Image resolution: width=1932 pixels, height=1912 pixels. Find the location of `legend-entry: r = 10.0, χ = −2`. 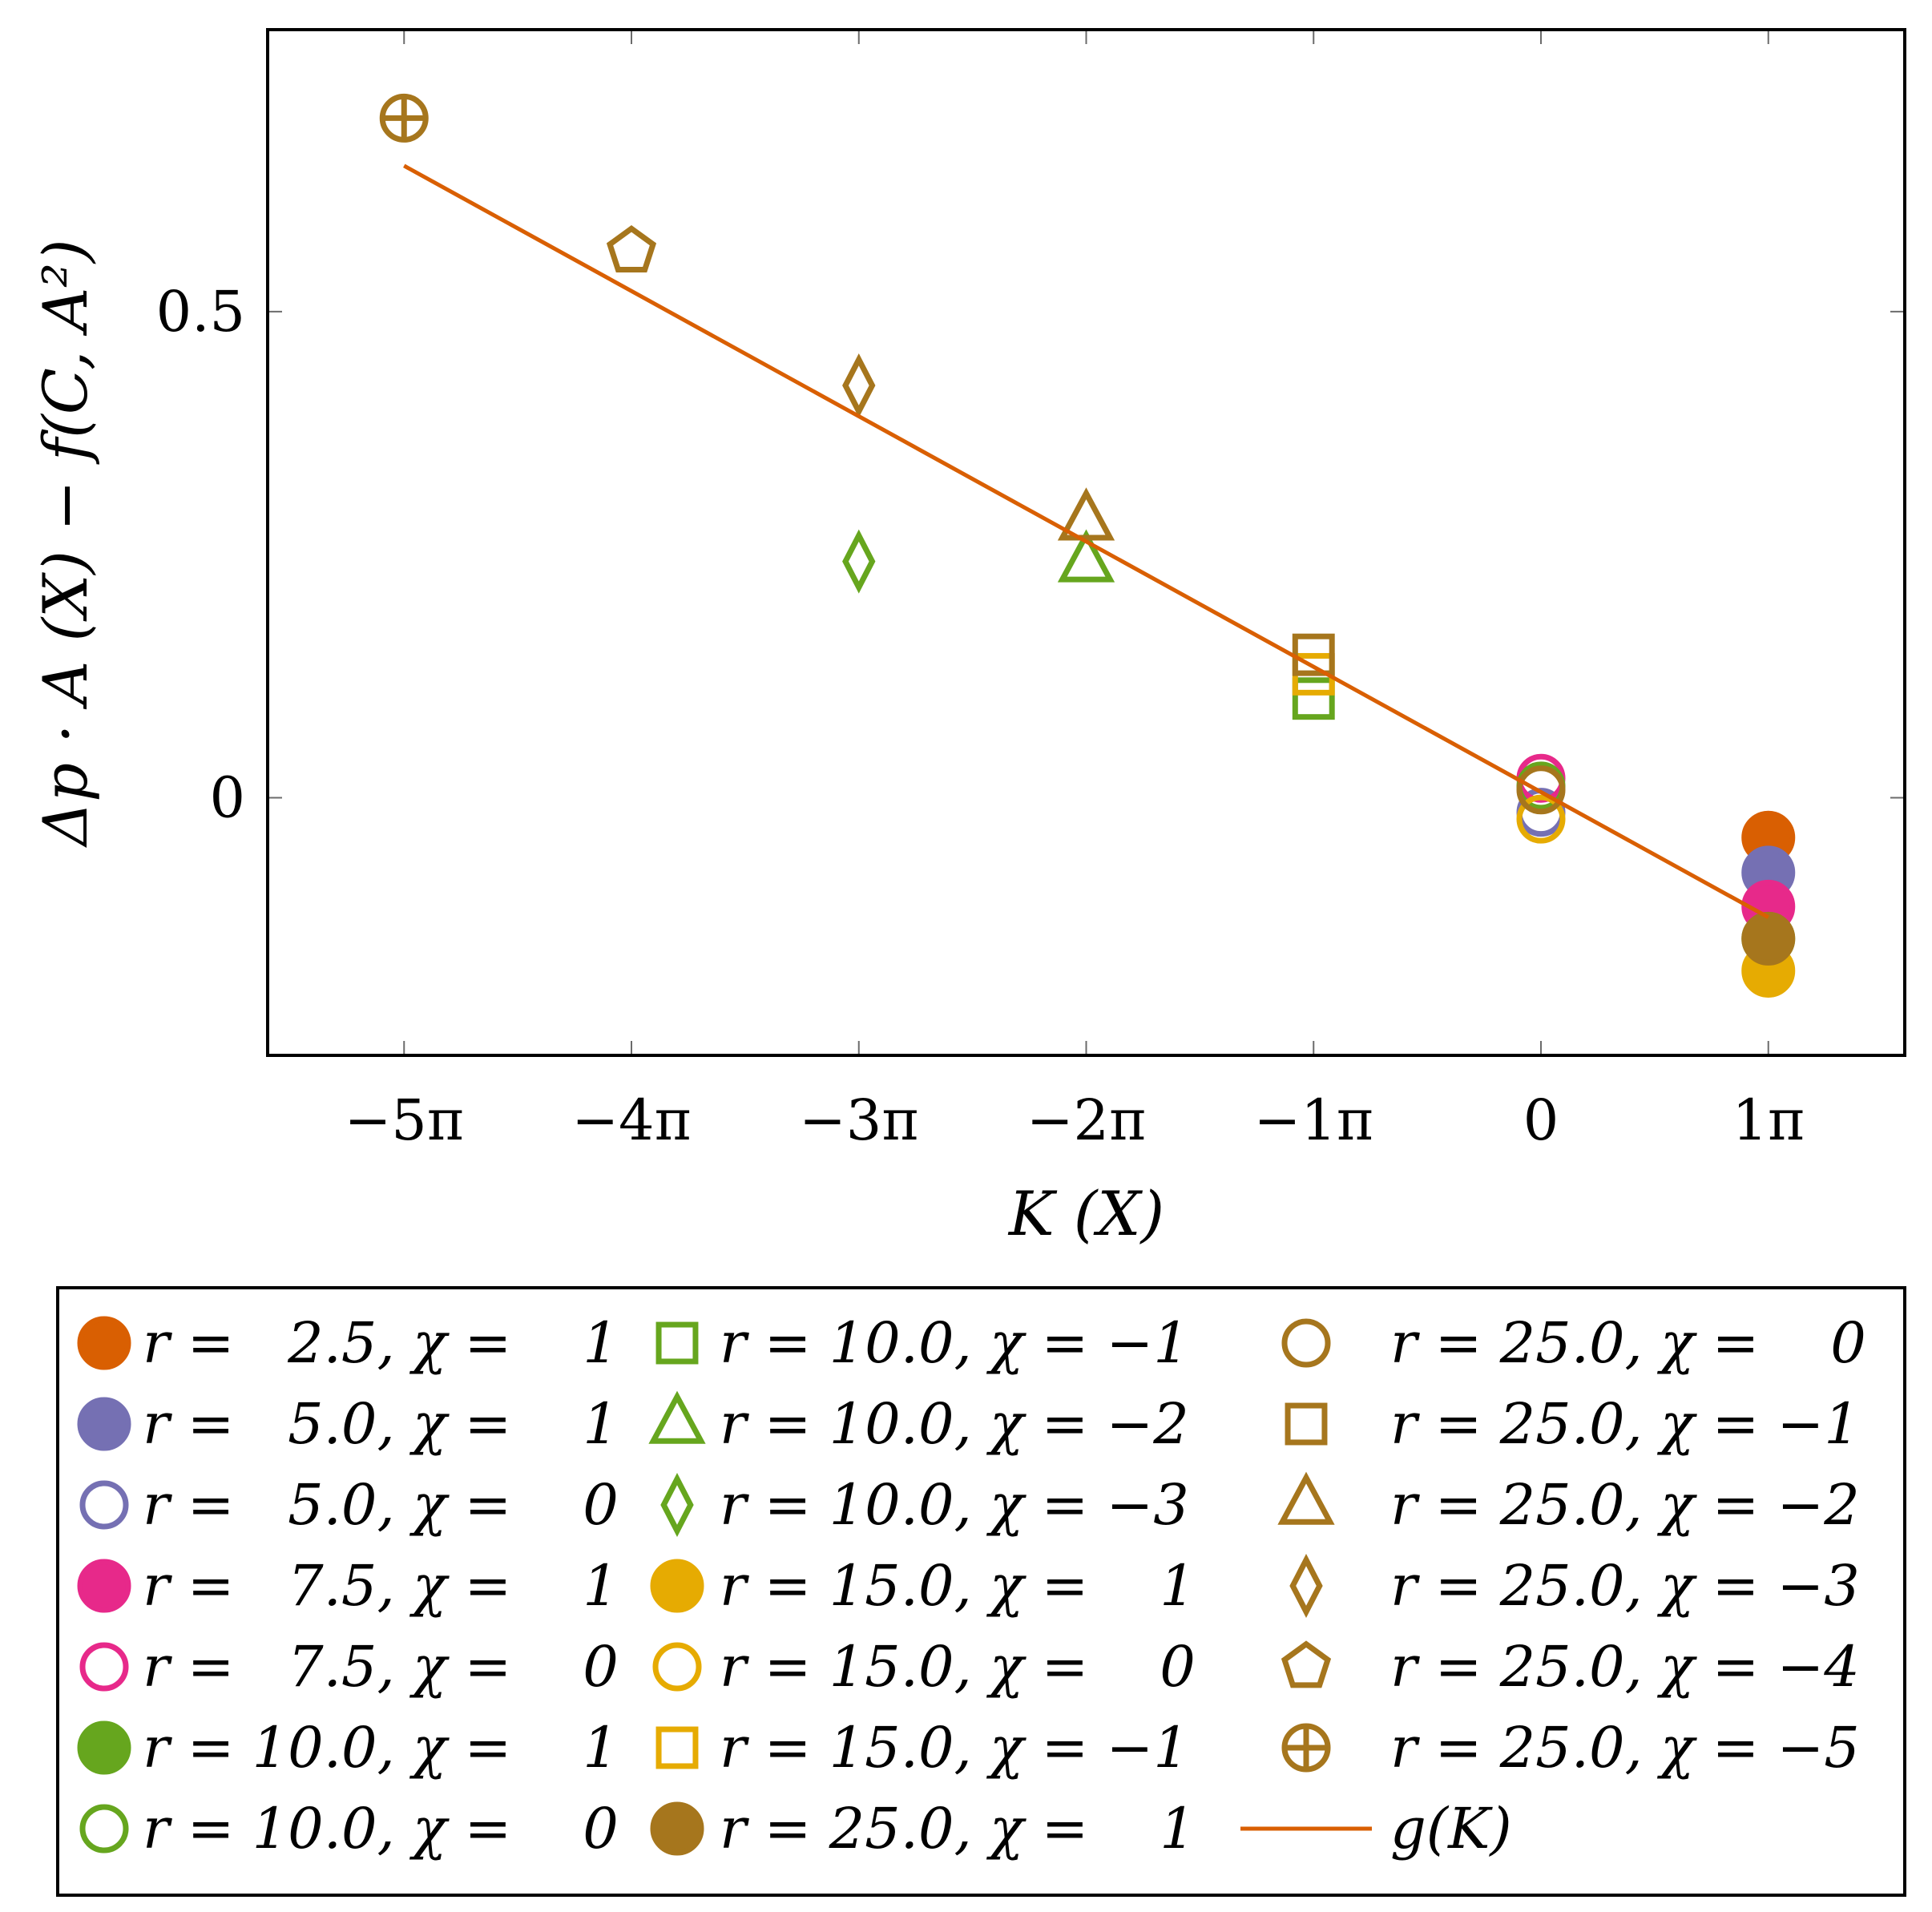

legend-entry: r = 10.0, χ = −2 is located at coordinates (919, 1423).